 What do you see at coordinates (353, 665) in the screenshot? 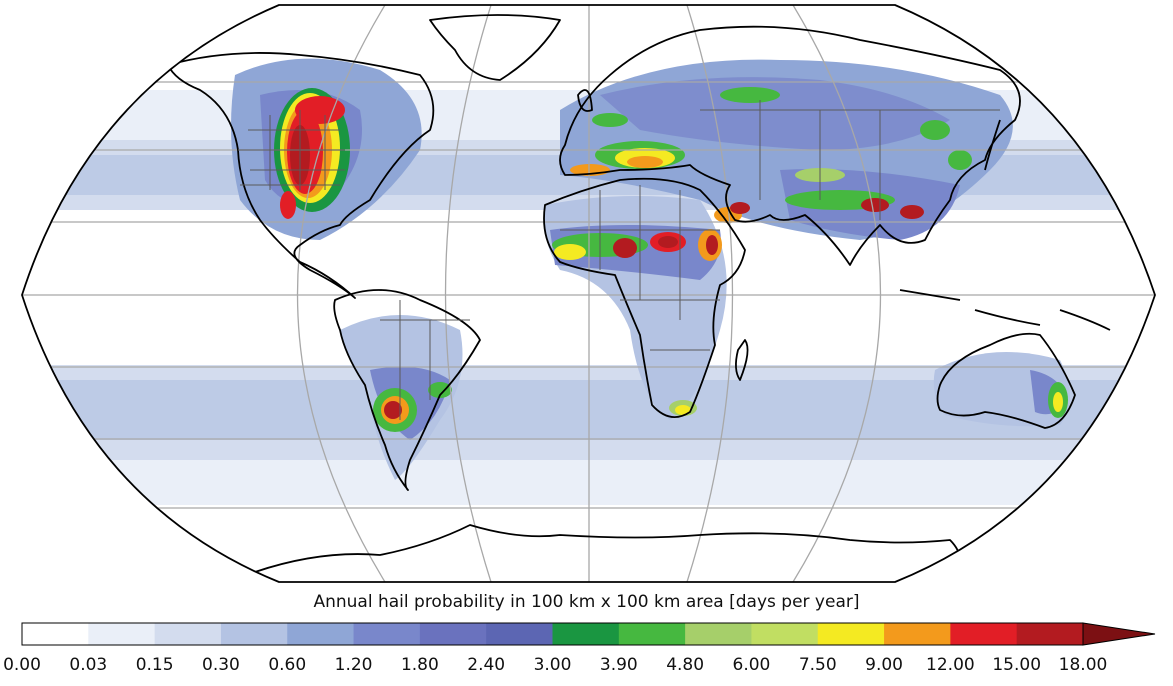
I see `colorbar-tick-label: 1.20` at bounding box center [353, 665].